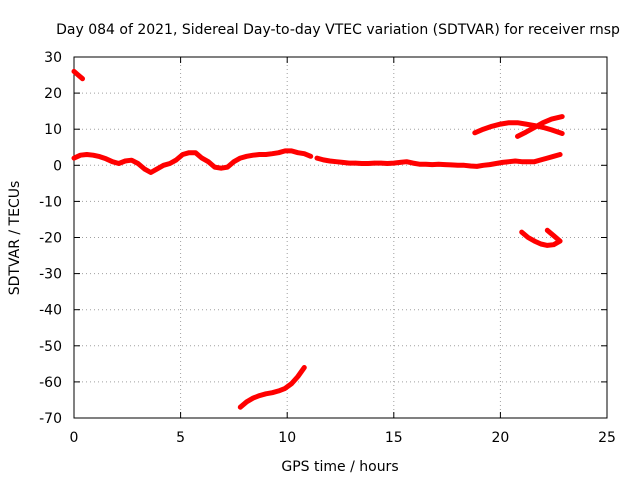 The height and width of the screenshot is (480, 640). I want to click on y-tick-label: -40, so click(50, 311).